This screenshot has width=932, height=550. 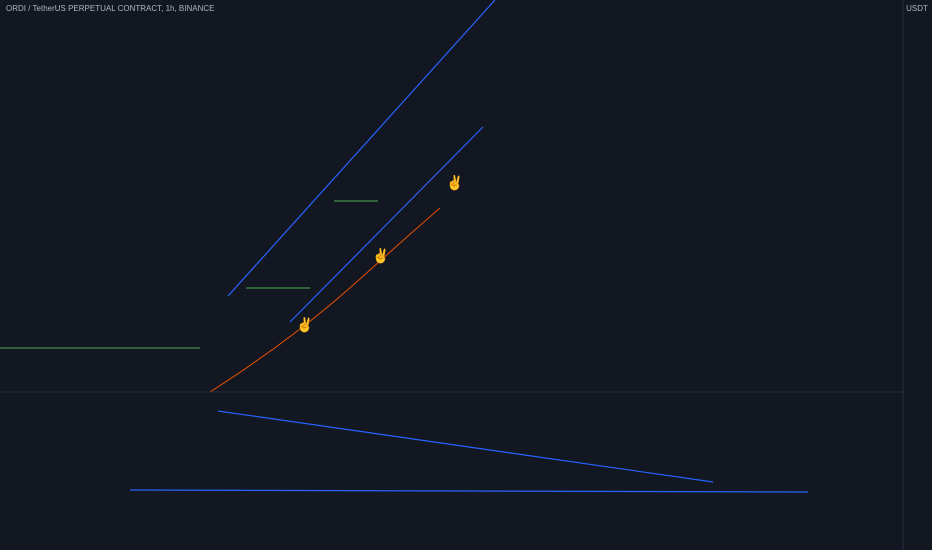 I want to click on channel-lower, so click(x=386, y=224).